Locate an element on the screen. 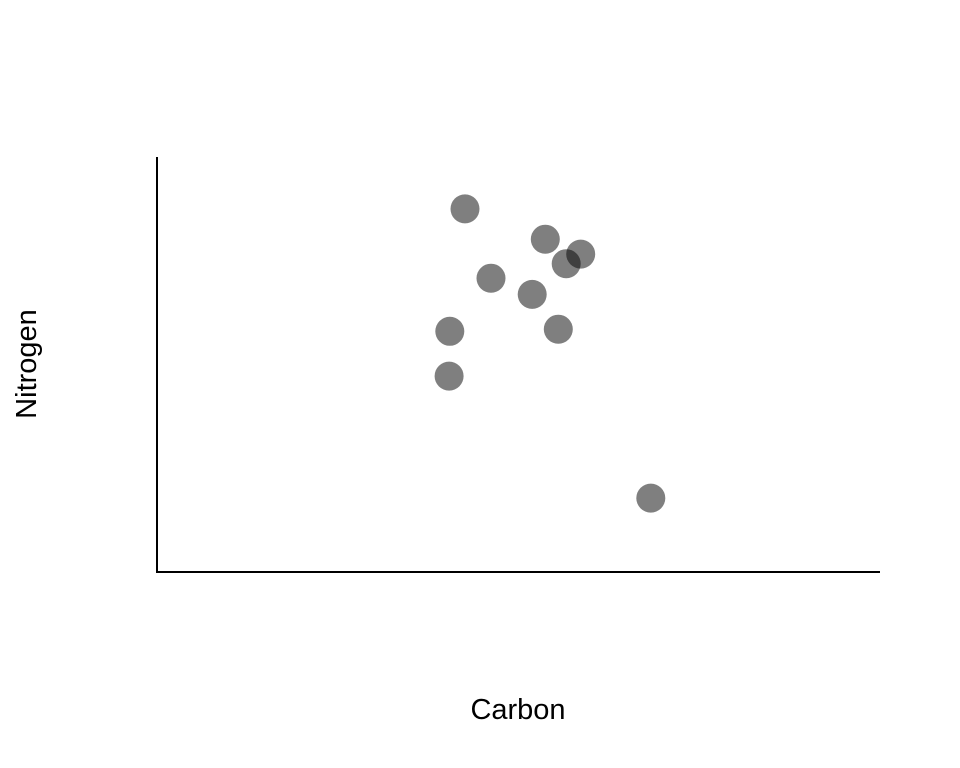 The image size is (960, 768). x-axis-title: Carbon is located at coordinates (517, 710).